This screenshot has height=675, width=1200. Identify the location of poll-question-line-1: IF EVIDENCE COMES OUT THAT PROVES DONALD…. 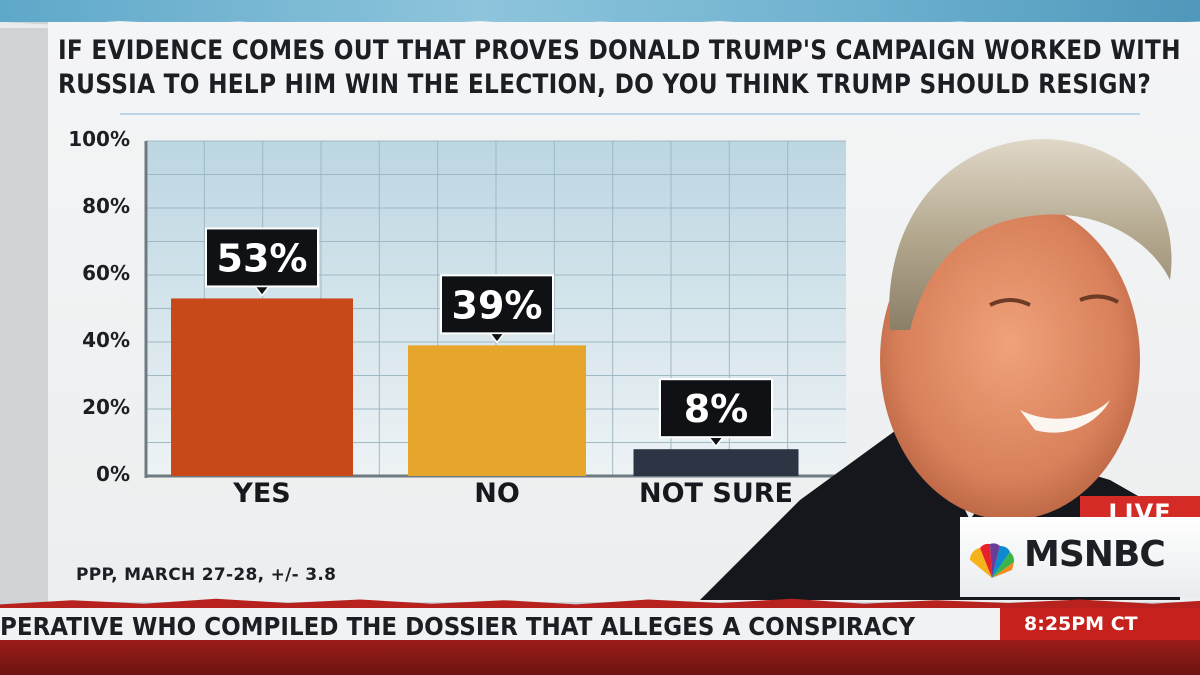
(619, 50).